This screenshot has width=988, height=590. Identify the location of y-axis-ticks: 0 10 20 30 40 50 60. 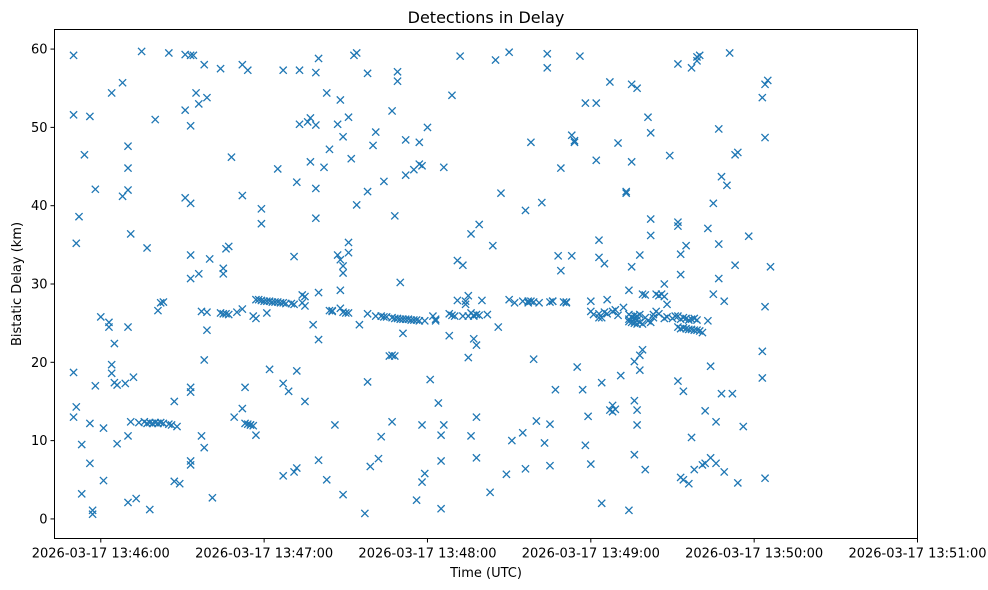
(43, 285).